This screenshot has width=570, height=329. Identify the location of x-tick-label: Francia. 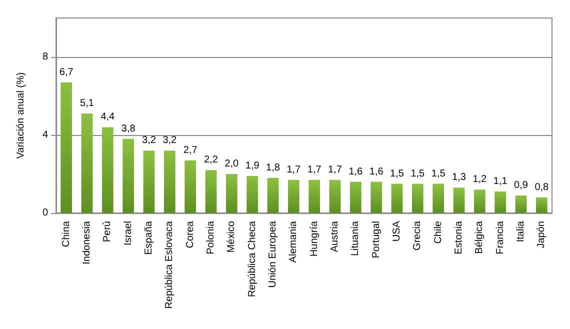
(500, 237).